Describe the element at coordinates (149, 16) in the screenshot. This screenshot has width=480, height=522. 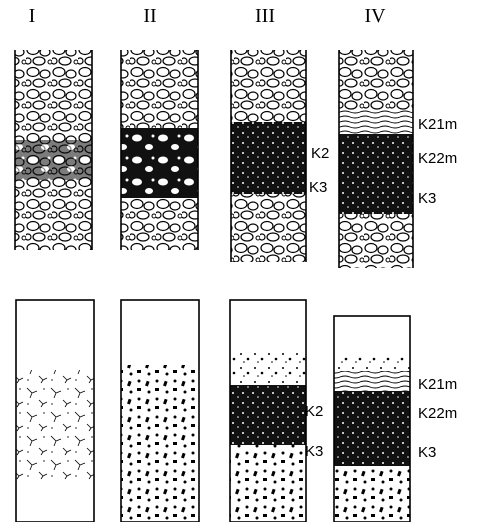
I see `column-label: II` at that location.